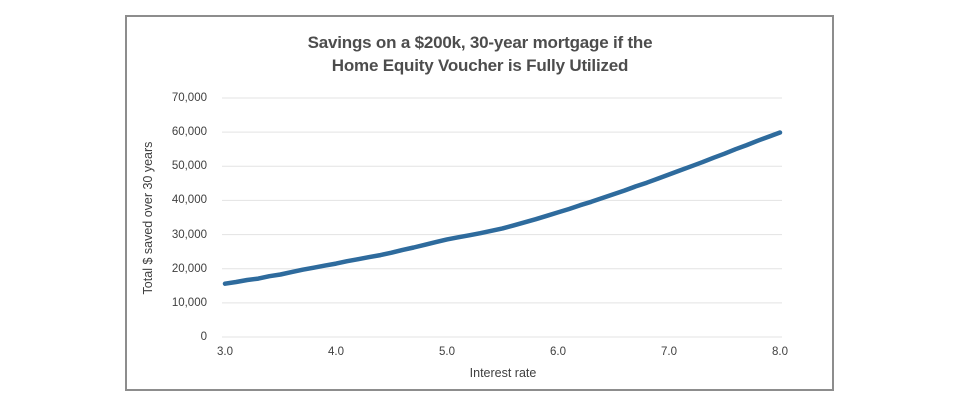 The height and width of the screenshot is (407, 960). I want to click on x-axis-title: Interest rate, so click(503, 373).